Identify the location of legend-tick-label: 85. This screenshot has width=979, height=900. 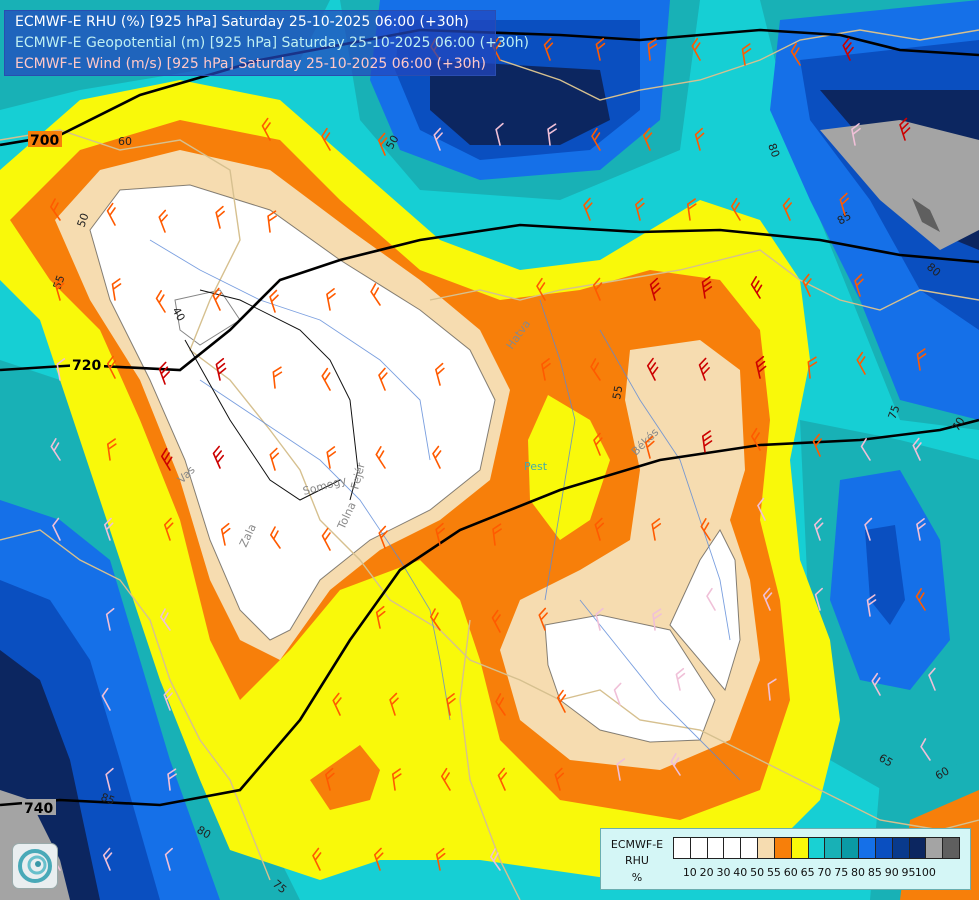
(874, 872).